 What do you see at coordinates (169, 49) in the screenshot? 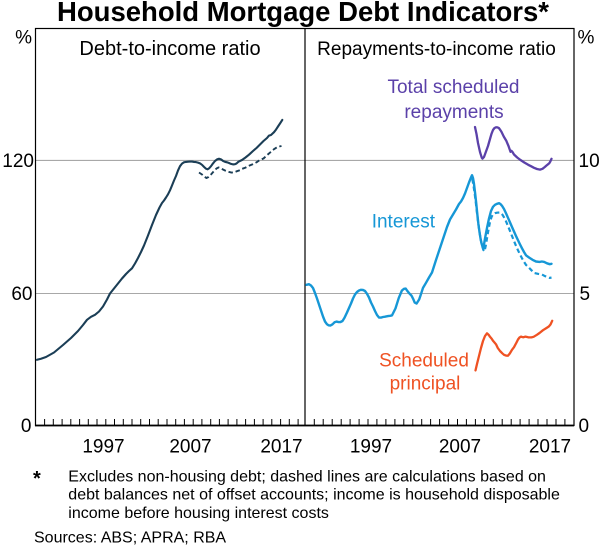
I see `svg-text: Debt-to-income ratio` at bounding box center [169, 49].